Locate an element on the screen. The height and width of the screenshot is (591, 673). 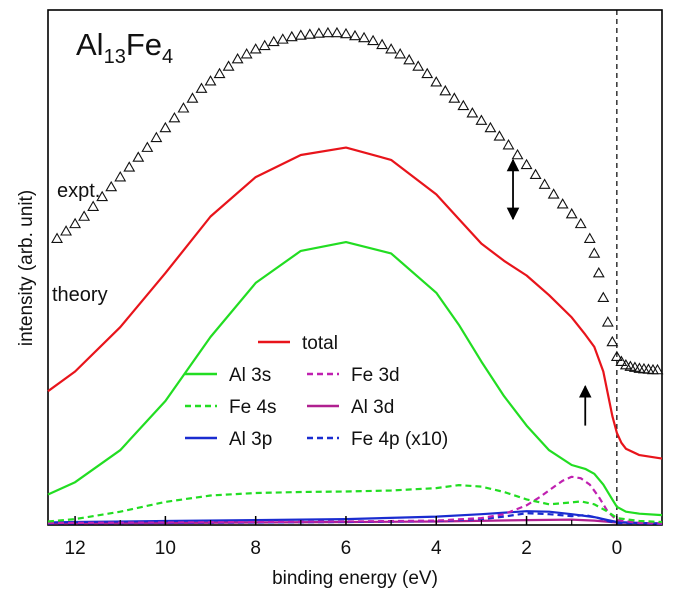
x-tick-label: 0 is located at coordinates (617, 548).